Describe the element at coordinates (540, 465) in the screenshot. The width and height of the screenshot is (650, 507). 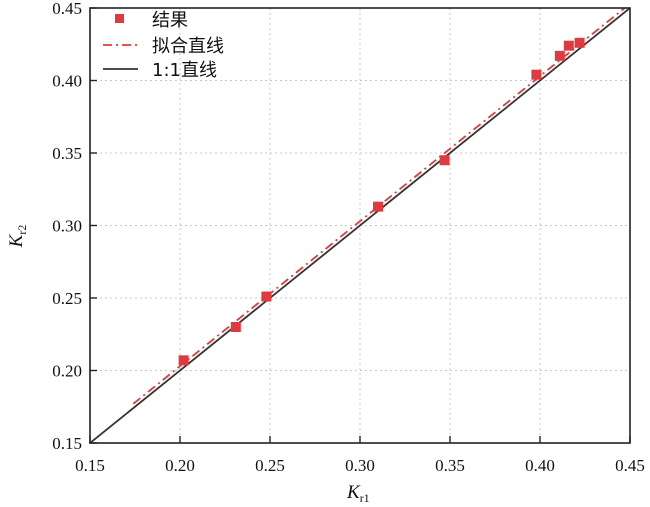
I see `x-tick-label: 0.40` at that location.